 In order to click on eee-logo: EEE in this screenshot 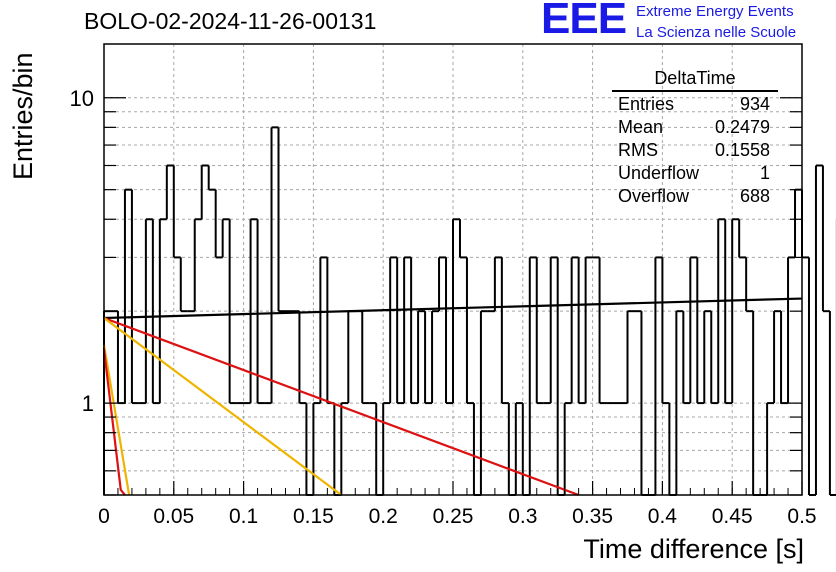, I will do `click(584, 21)`.